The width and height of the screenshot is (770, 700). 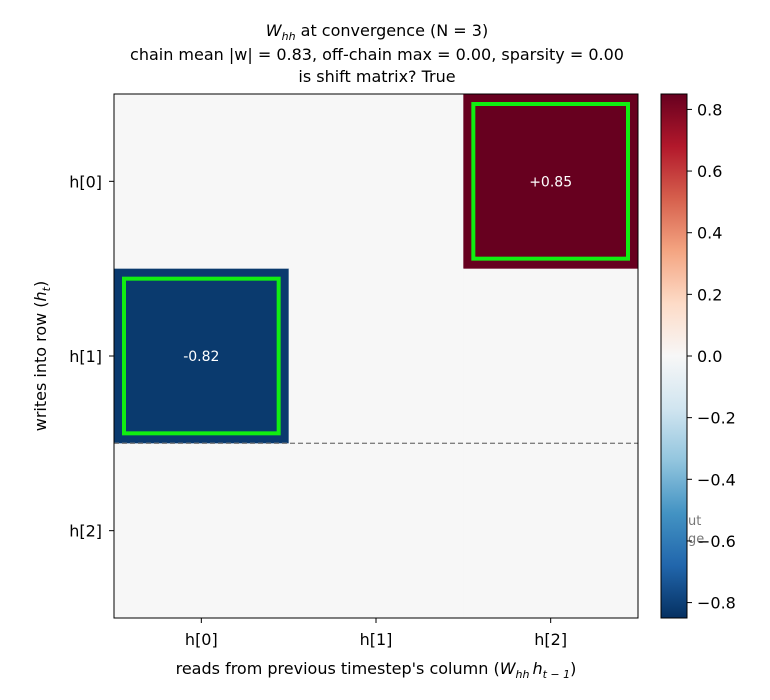 I want to click on colorbar-tick-label: −0.4, so click(x=716, y=479).